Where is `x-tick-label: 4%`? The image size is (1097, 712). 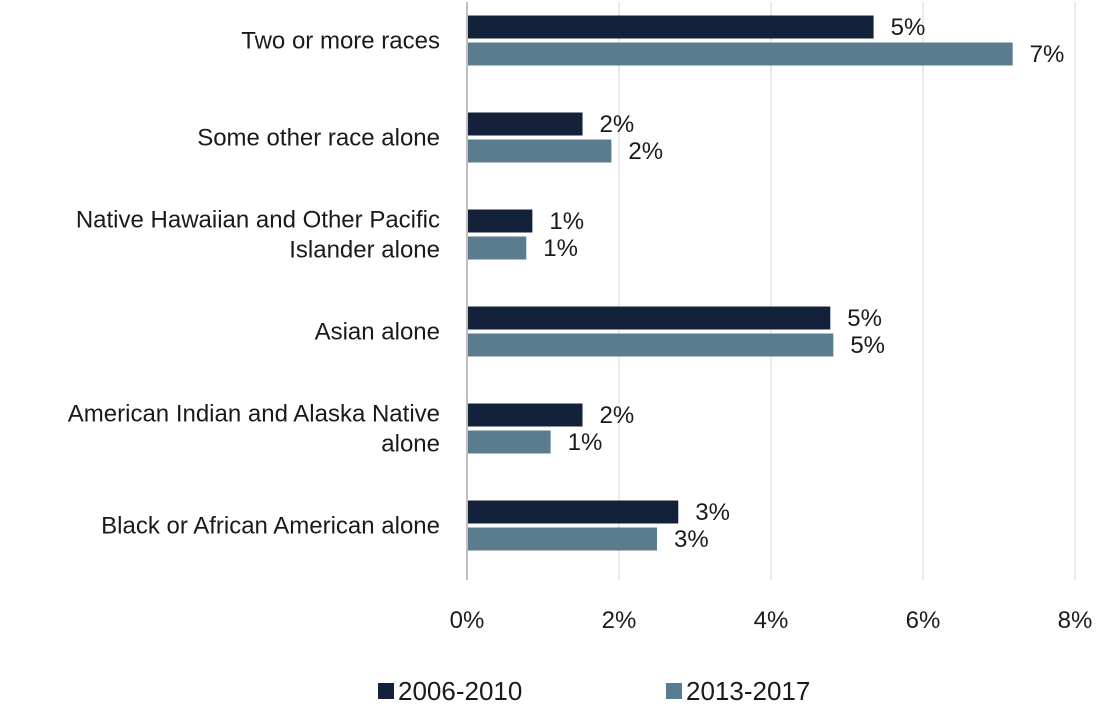
x-tick-label: 4% is located at coordinates (771, 620).